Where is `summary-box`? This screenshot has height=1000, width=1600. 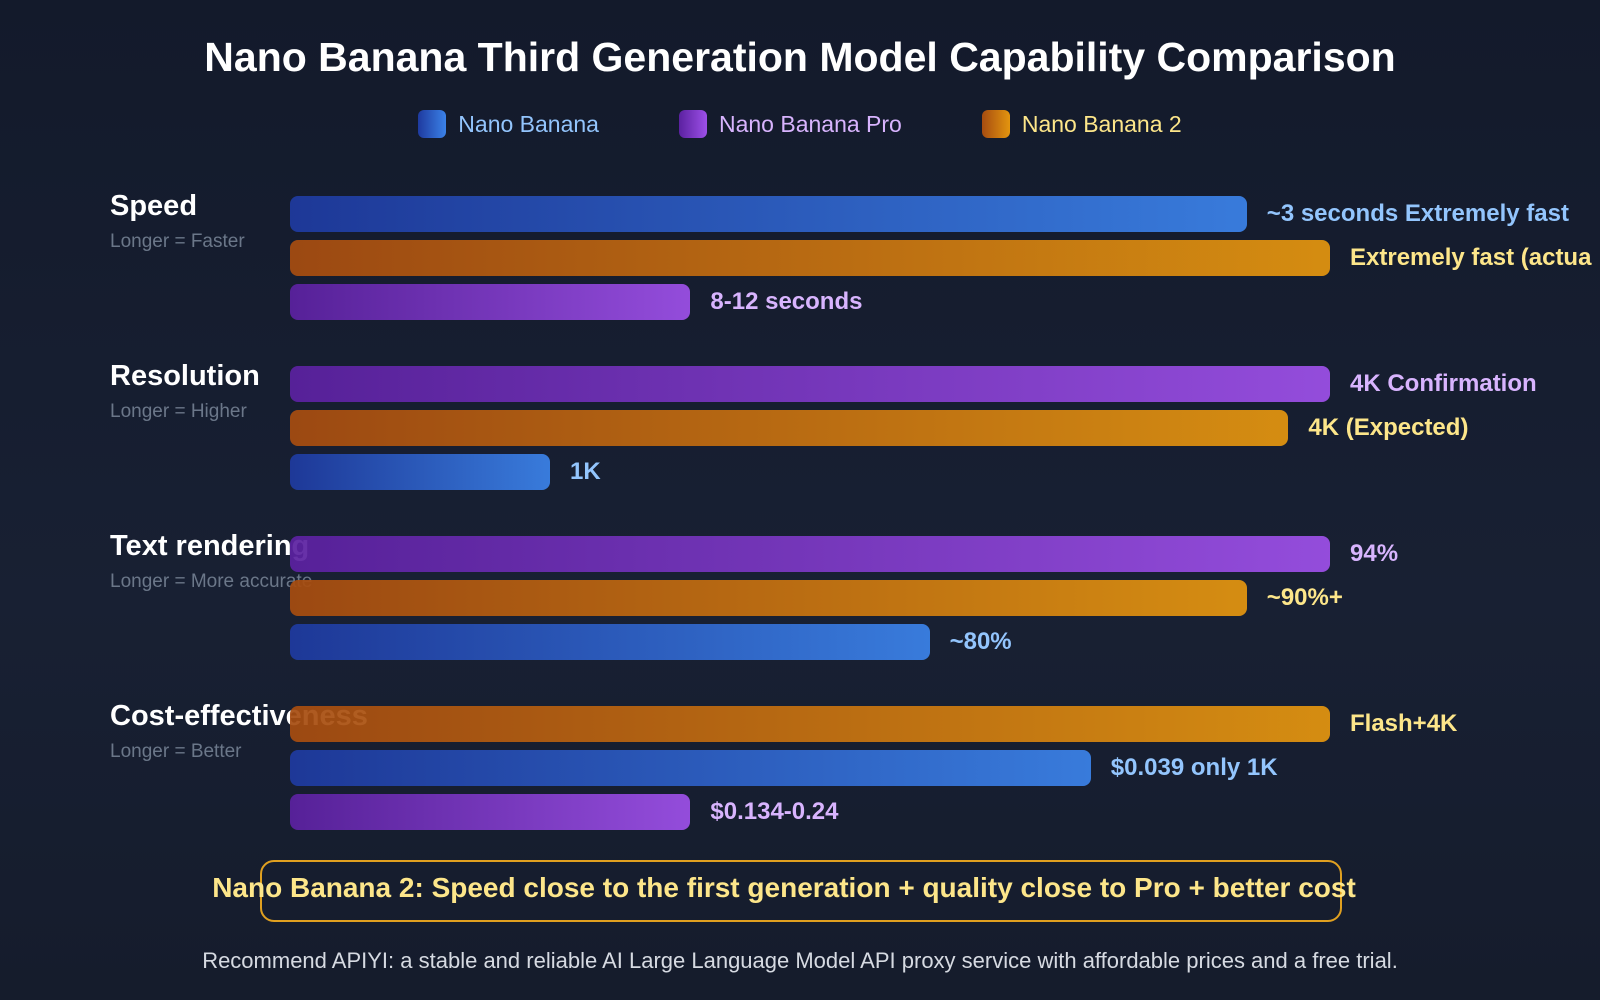 summary-box is located at coordinates (801, 891).